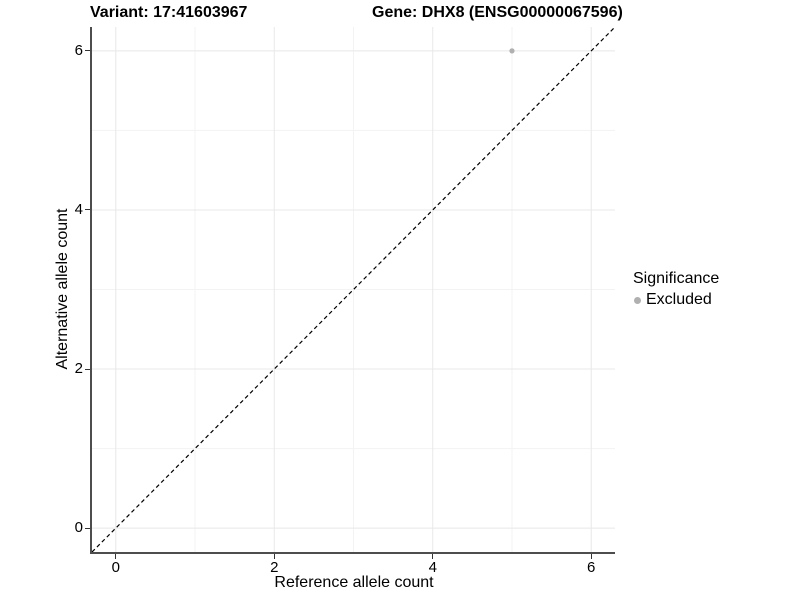 This screenshot has height=600, width=800. I want to click on y-tick-label: 4, so click(78, 209).